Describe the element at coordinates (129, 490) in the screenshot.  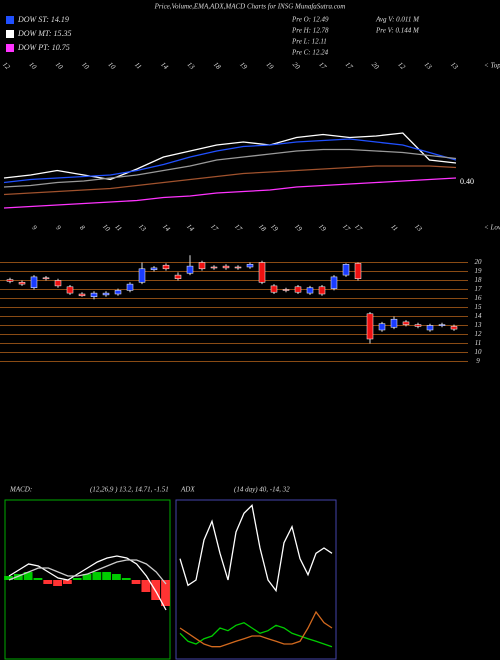
I see `pane-title: (12,26,9 ) 13.2, 14.71, -1.51` at that location.